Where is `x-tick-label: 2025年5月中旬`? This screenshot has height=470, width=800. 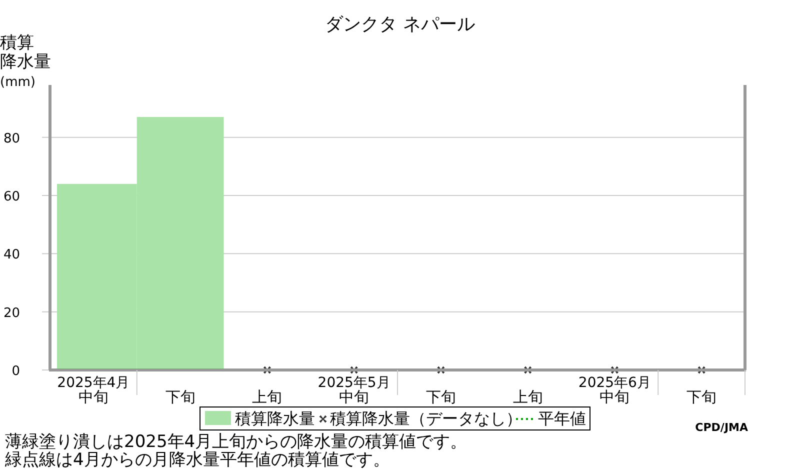 x-tick-label: 2025年5月中旬 is located at coordinates (354, 390).